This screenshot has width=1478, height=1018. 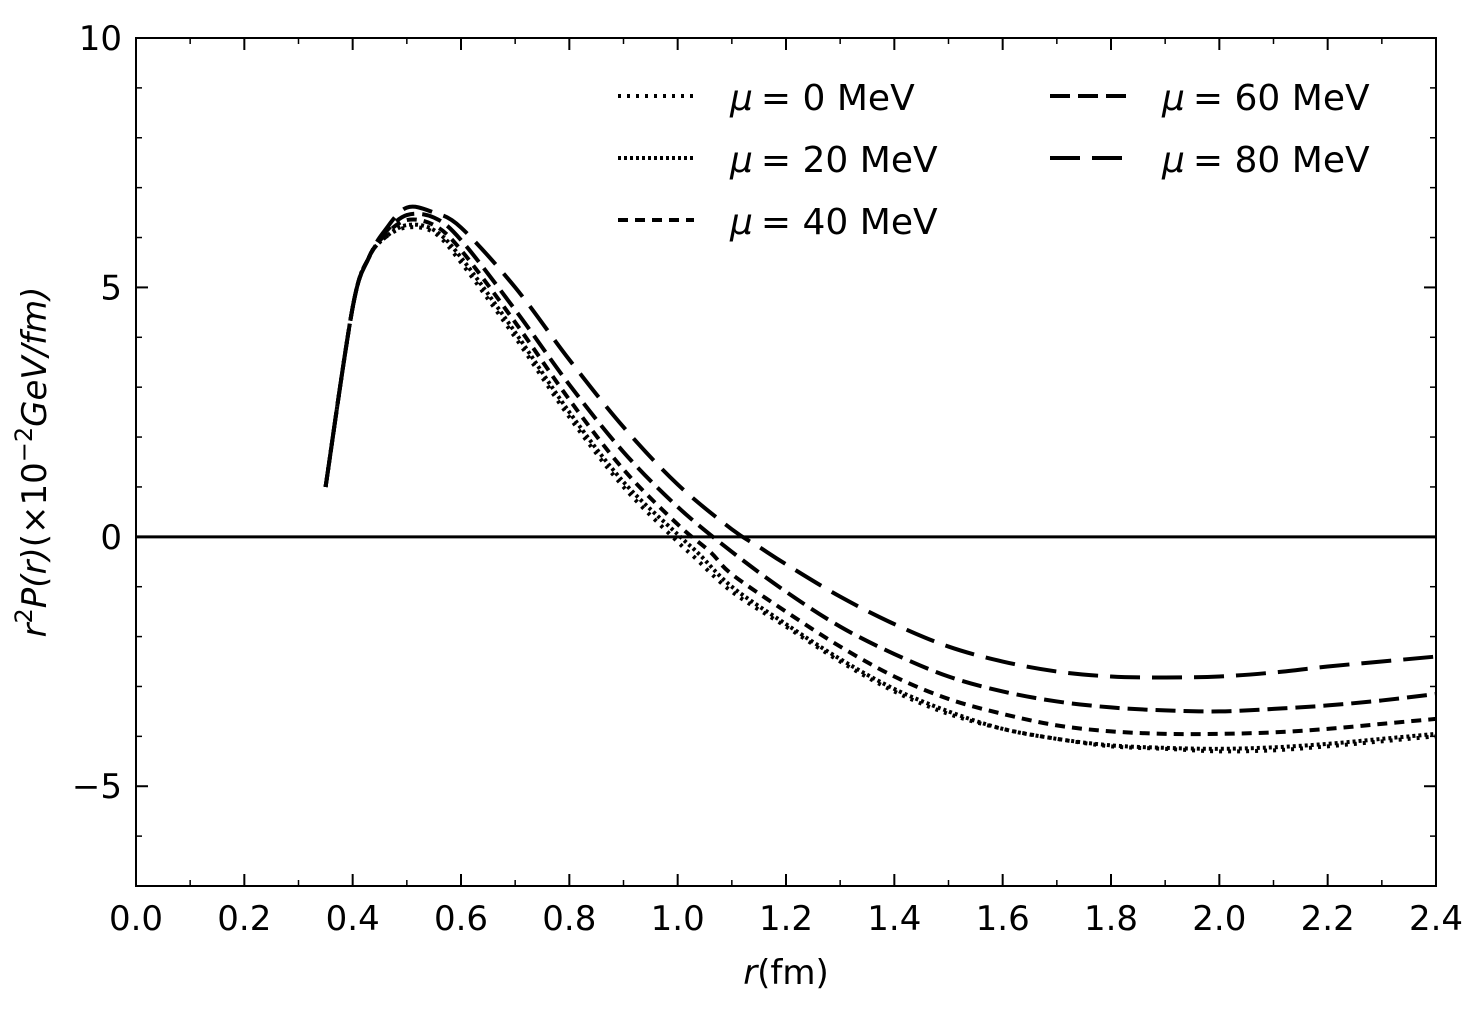 I want to click on y-axis-label-part: GeV/fm), so click(x=35, y=356).